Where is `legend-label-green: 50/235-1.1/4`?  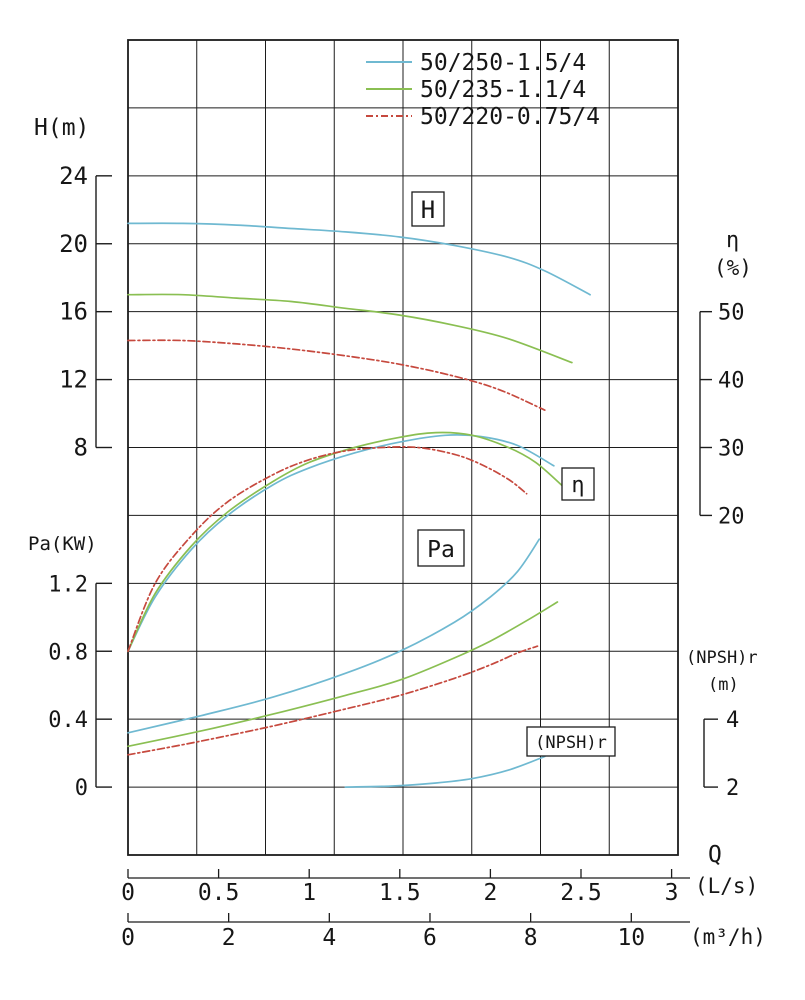
legend-label-green: 50/235-1.1/4 is located at coordinates (503, 90).